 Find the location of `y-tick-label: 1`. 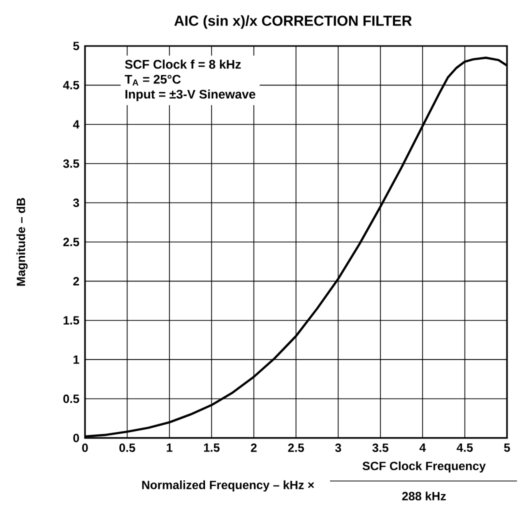

y-tick-label: 1 is located at coordinates (77, 359).